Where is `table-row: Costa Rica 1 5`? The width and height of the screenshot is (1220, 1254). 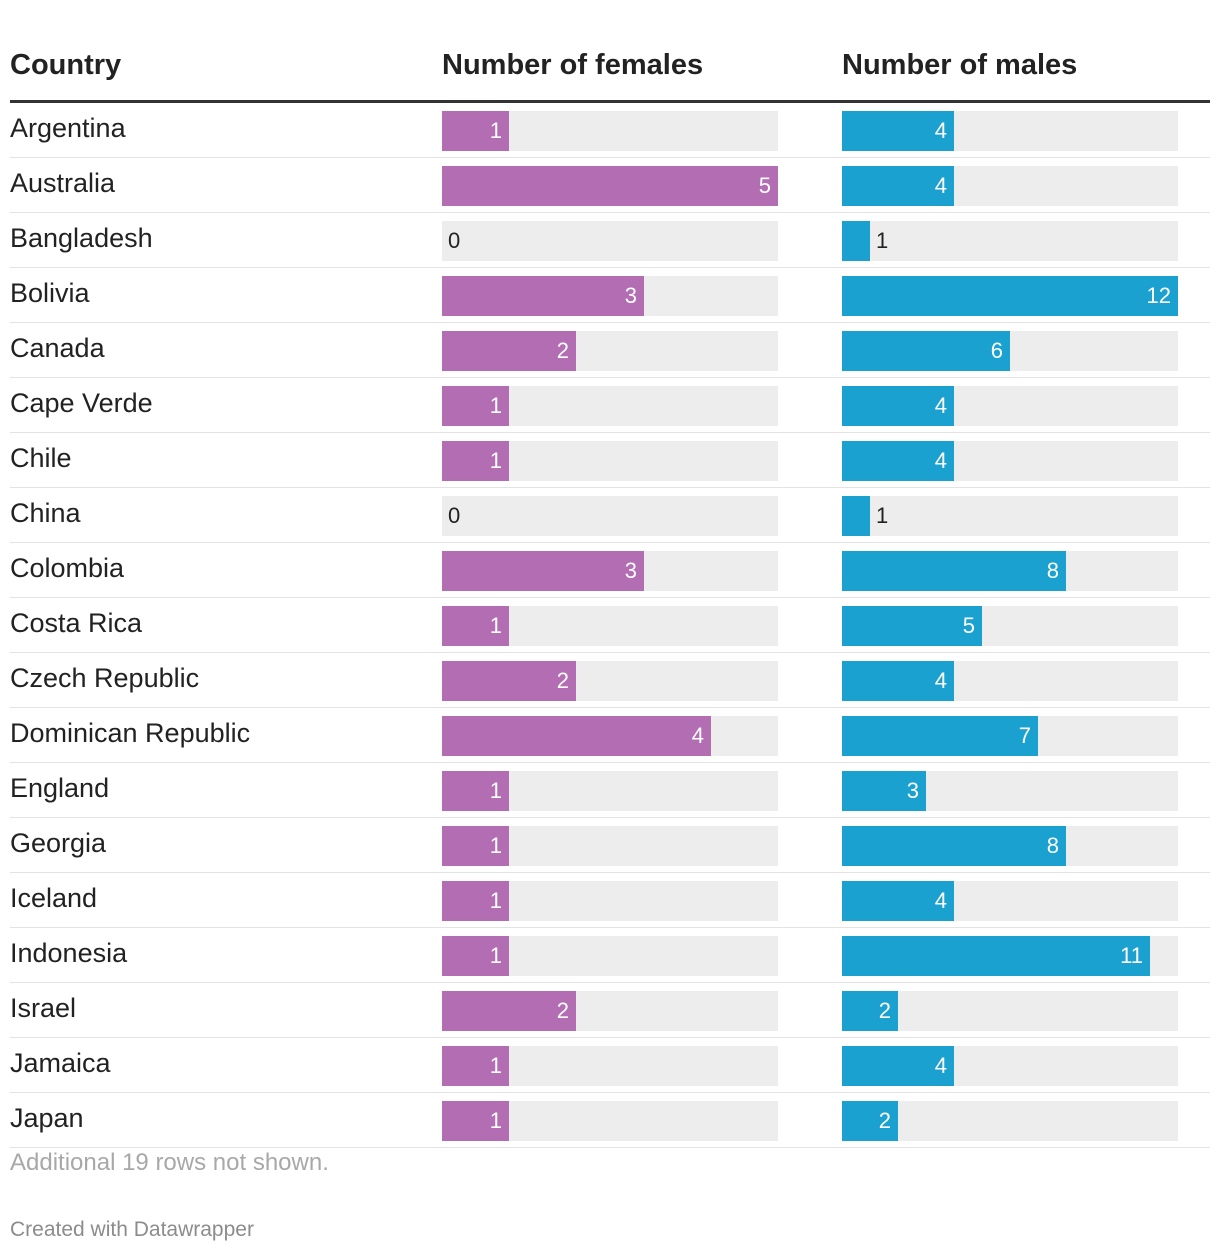
table-row: Costa Rica 1 5 is located at coordinates (610, 625).